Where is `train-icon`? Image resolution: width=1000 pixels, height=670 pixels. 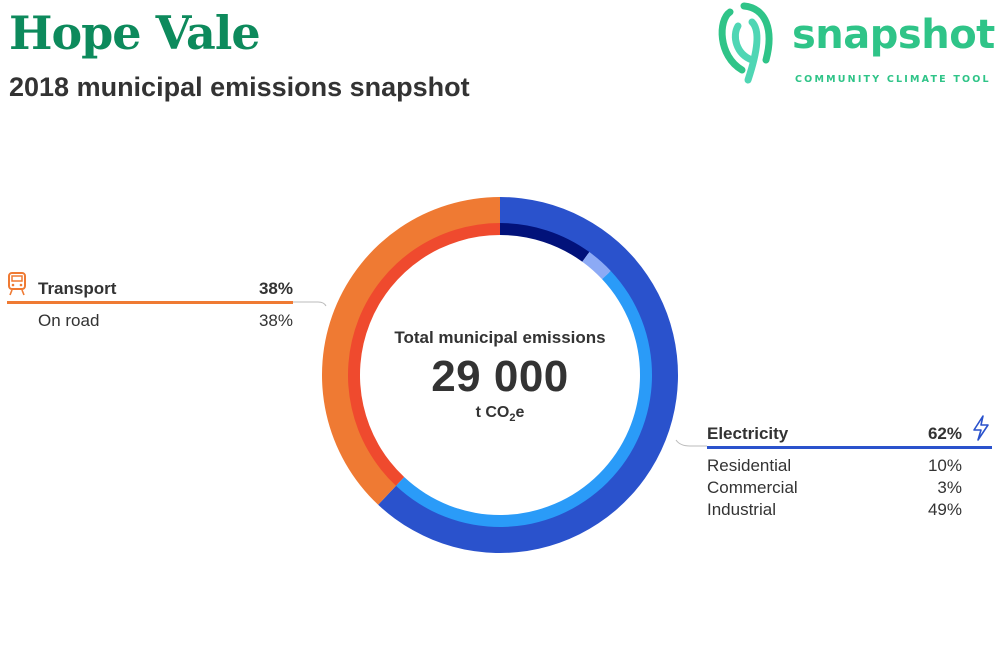
train-icon is located at coordinates (17, 284).